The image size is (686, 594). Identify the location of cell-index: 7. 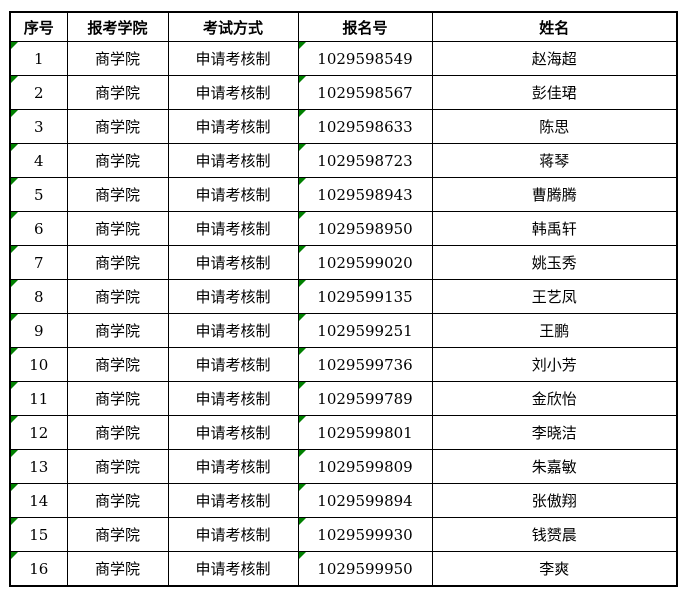
(38, 262).